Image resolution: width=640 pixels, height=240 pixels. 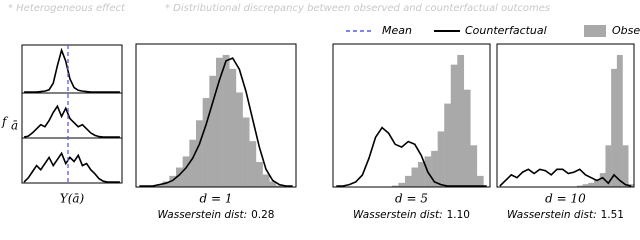 What do you see at coordinates (14, 126) in the screenshot?
I see `y-label-sub: ā` at bounding box center [14, 126].